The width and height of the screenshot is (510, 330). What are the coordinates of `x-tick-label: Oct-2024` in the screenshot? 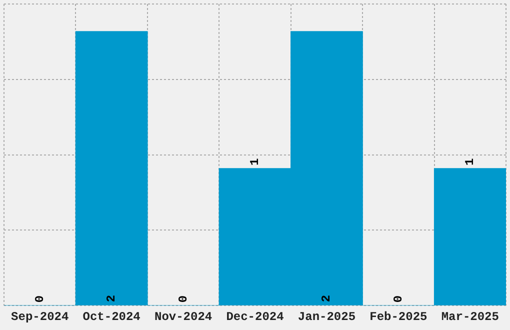 It's located at (111, 317).